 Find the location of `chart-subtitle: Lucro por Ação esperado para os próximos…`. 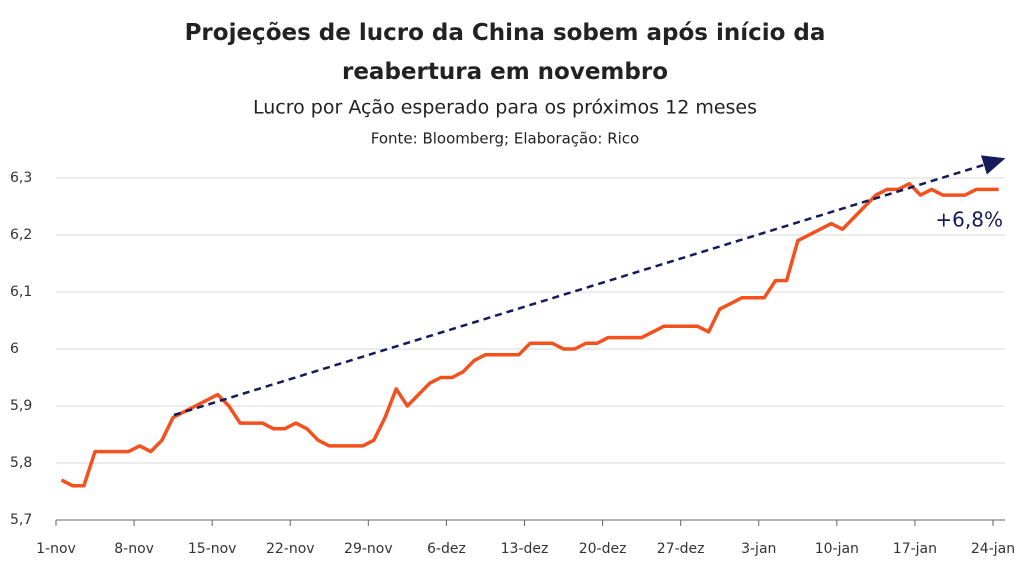

chart-subtitle: Lucro por Ação esperado para os próximos… is located at coordinates (505, 108).